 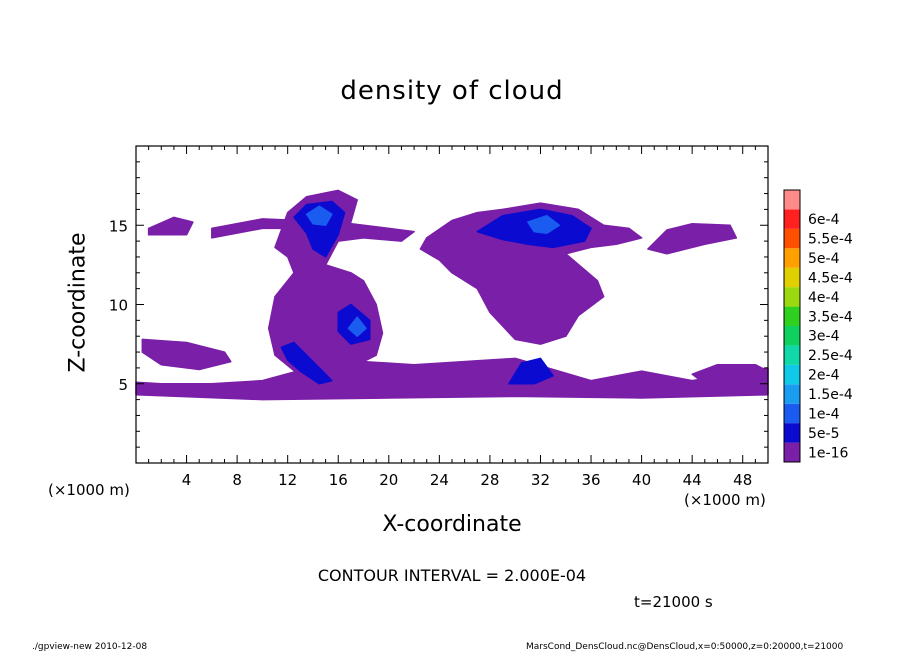 What do you see at coordinates (388, 480) in the screenshot?
I see `x-tick-label: 20` at bounding box center [388, 480].